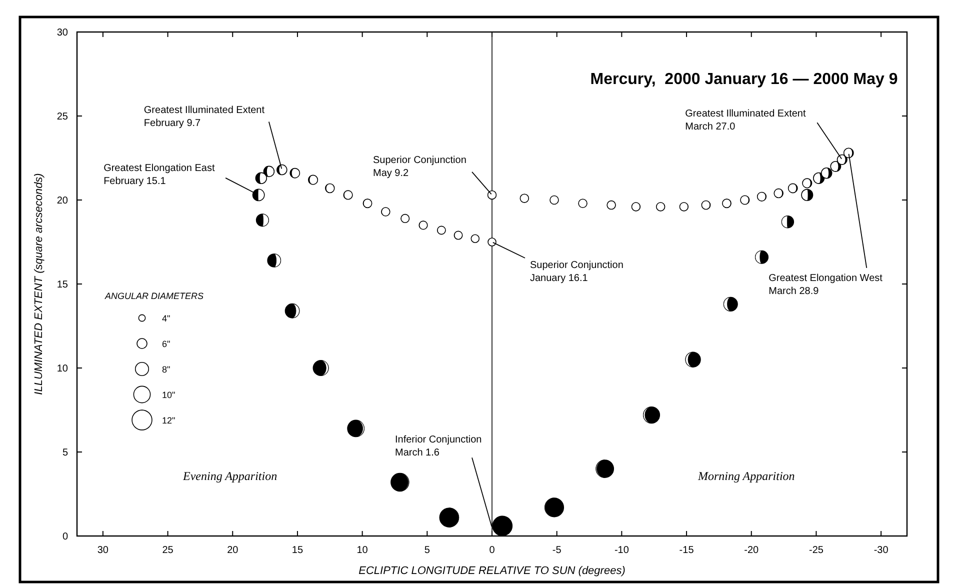  What do you see at coordinates (166, 319) in the screenshot?
I see `legend-label: 4"` at bounding box center [166, 319].